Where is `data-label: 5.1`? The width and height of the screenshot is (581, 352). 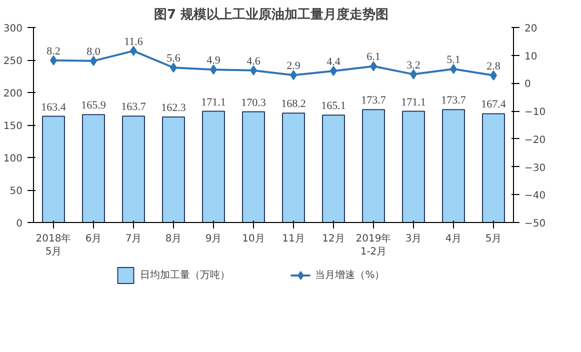 data-label: 5.1 is located at coordinates (453, 60).